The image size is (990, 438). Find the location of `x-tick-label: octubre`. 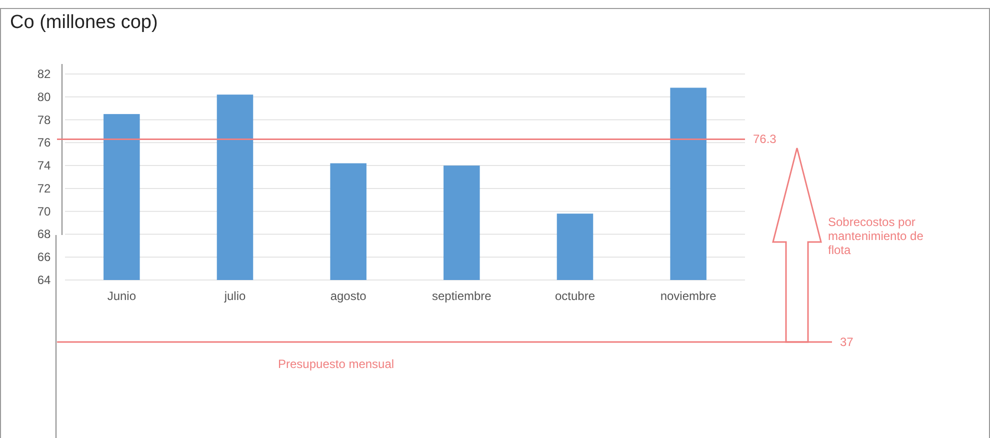

x-tick-label: octubre is located at coordinates (575, 296).